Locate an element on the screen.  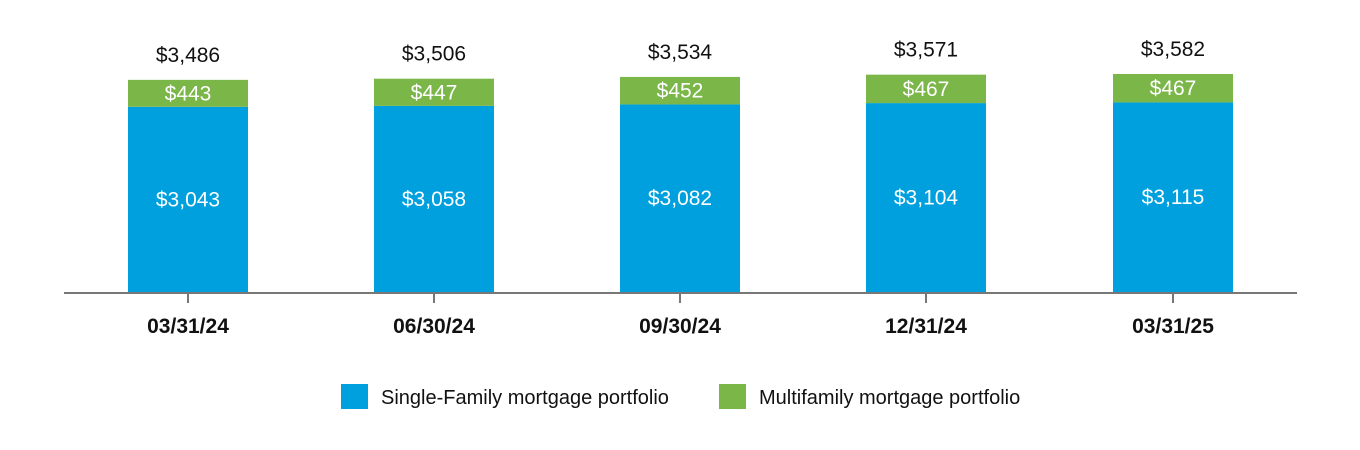
total-value-label: $3,486 is located at coordinates (188, 55).